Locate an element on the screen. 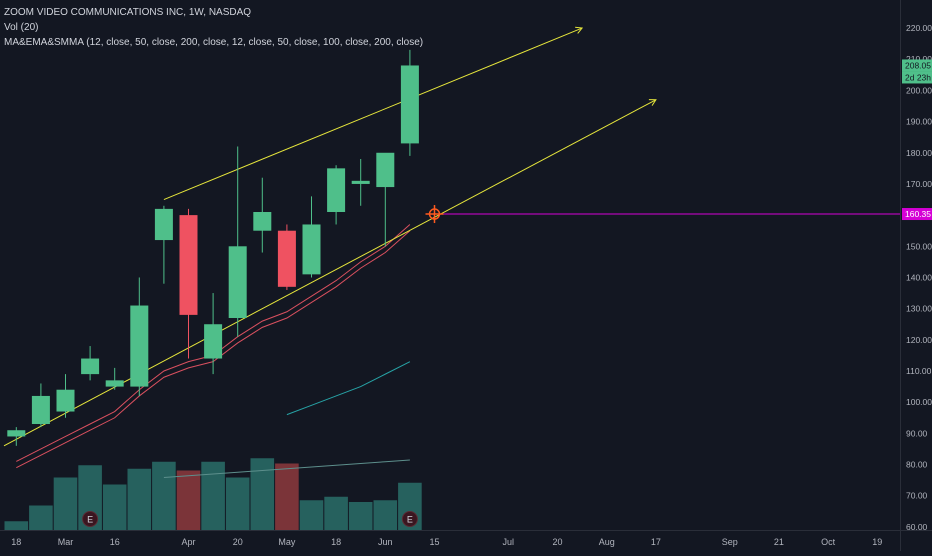  legend-volume: Vol (20) is located at coordinates (21, 27).